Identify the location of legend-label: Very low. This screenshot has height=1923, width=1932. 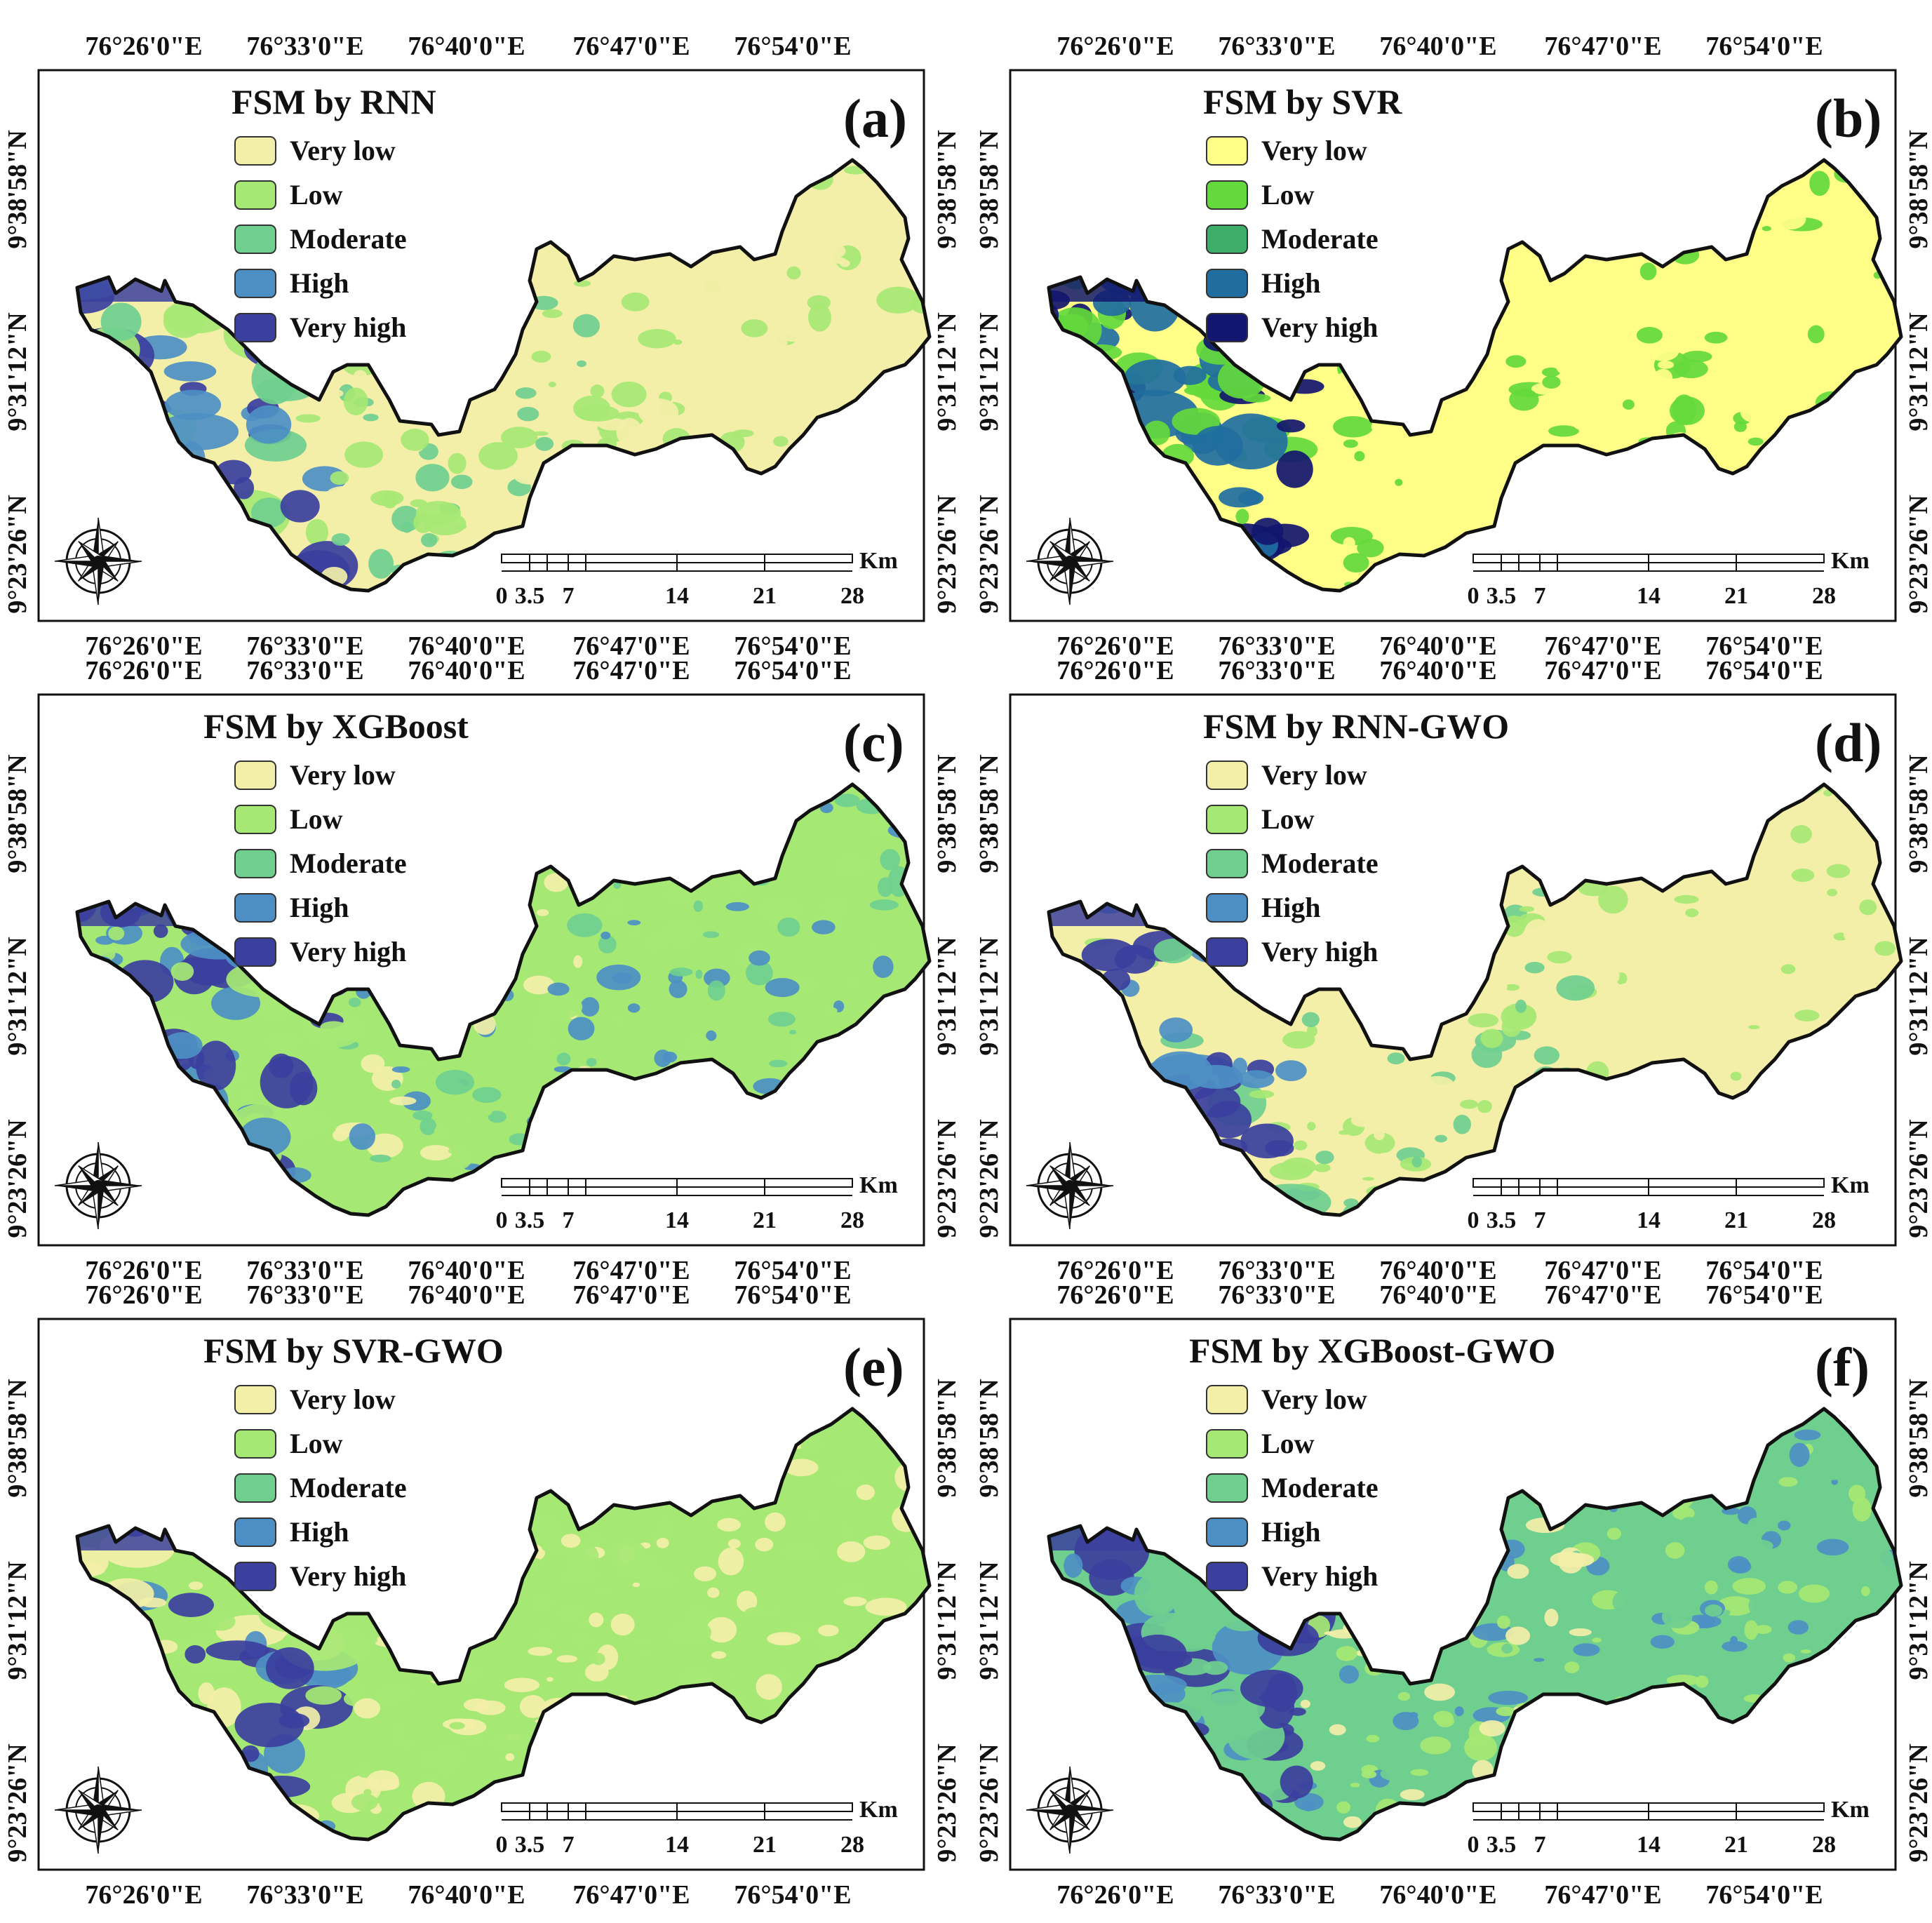
(343, 151).